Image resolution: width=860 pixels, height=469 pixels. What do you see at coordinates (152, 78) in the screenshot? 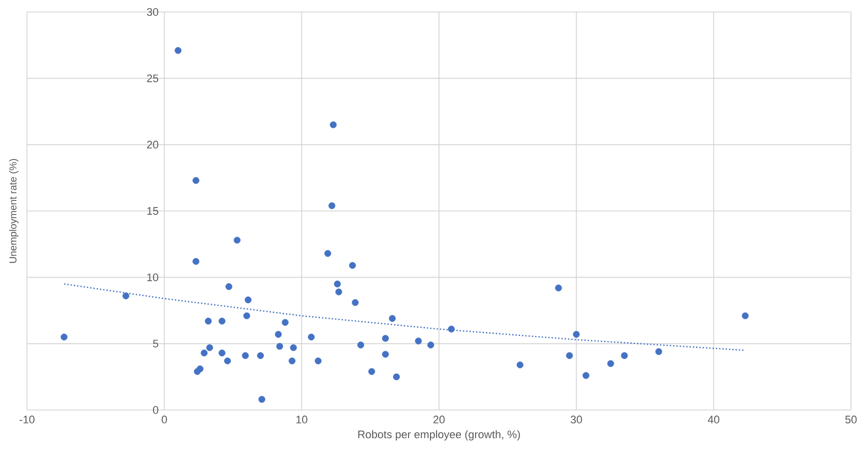
I see `y-tick-label: 25` at bounding box center [152, 78].